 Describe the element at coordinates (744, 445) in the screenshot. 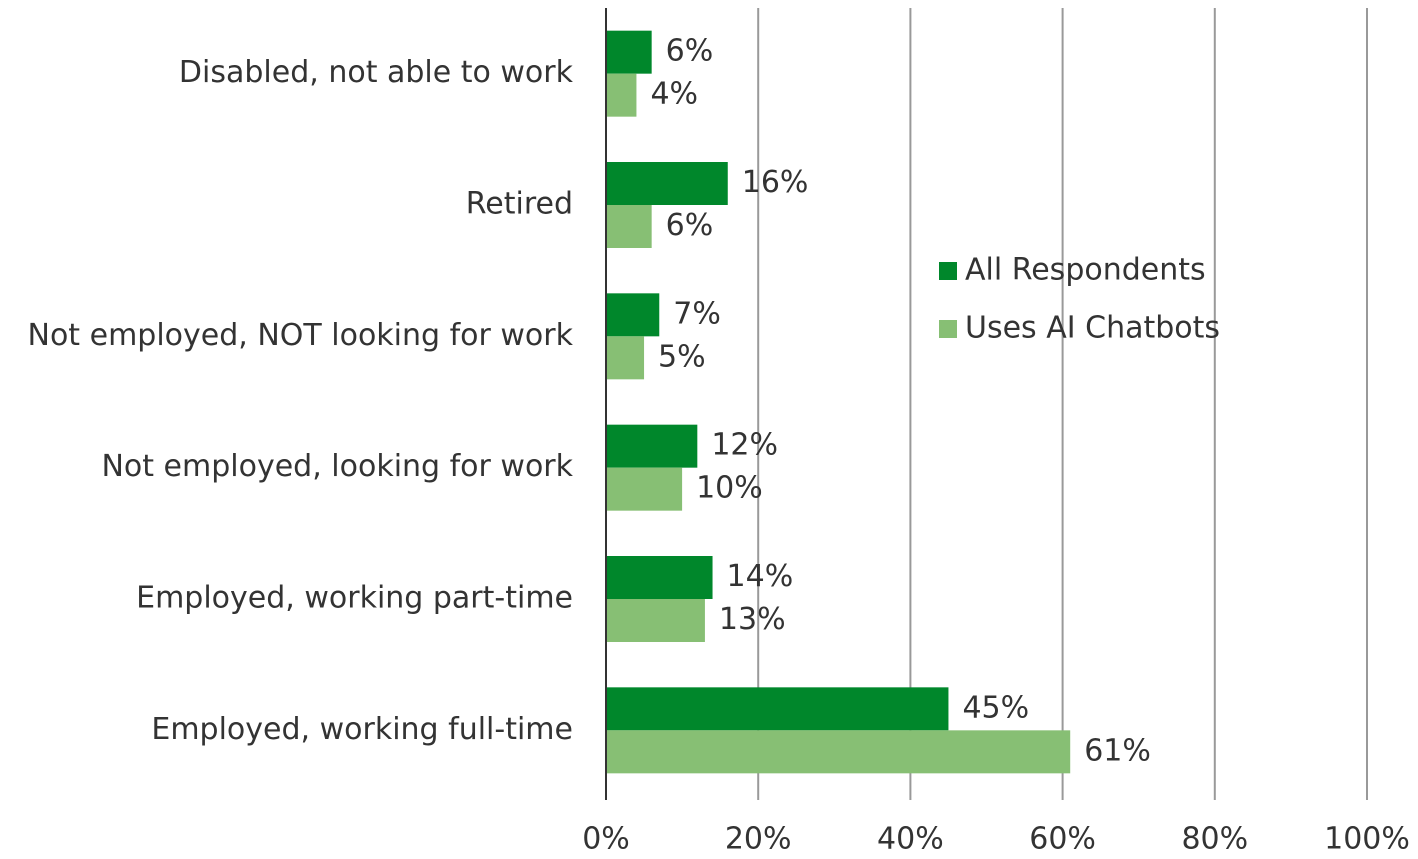

I see `data-label: 12%` at that location.